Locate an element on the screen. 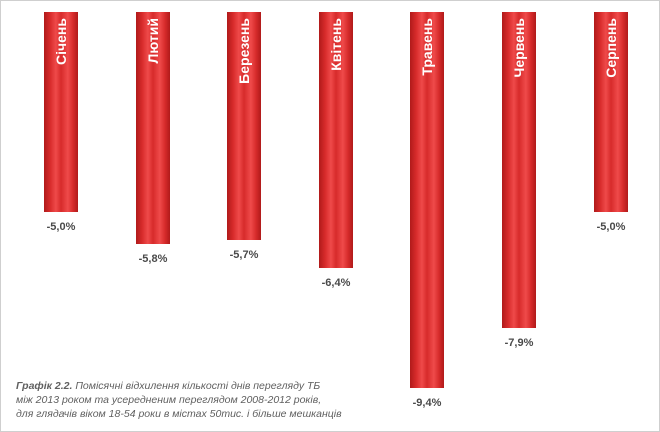  value-label-3: -5,7% is located at coordinates (244, 255).